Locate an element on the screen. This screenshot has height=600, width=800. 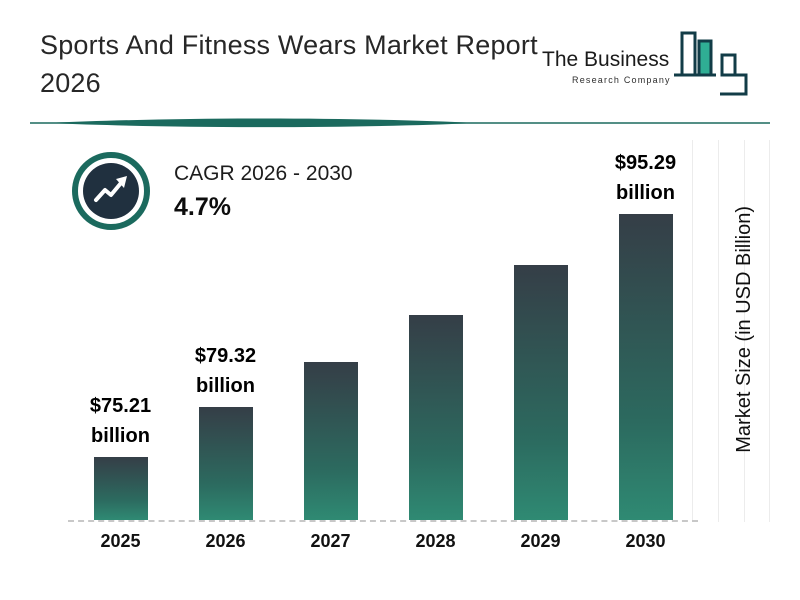
bar-2025 is located at coordinates (120, 488).